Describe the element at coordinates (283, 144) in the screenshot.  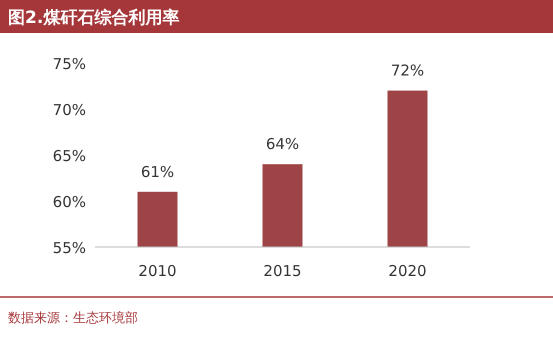
I see `data-label: 64%` at that location.